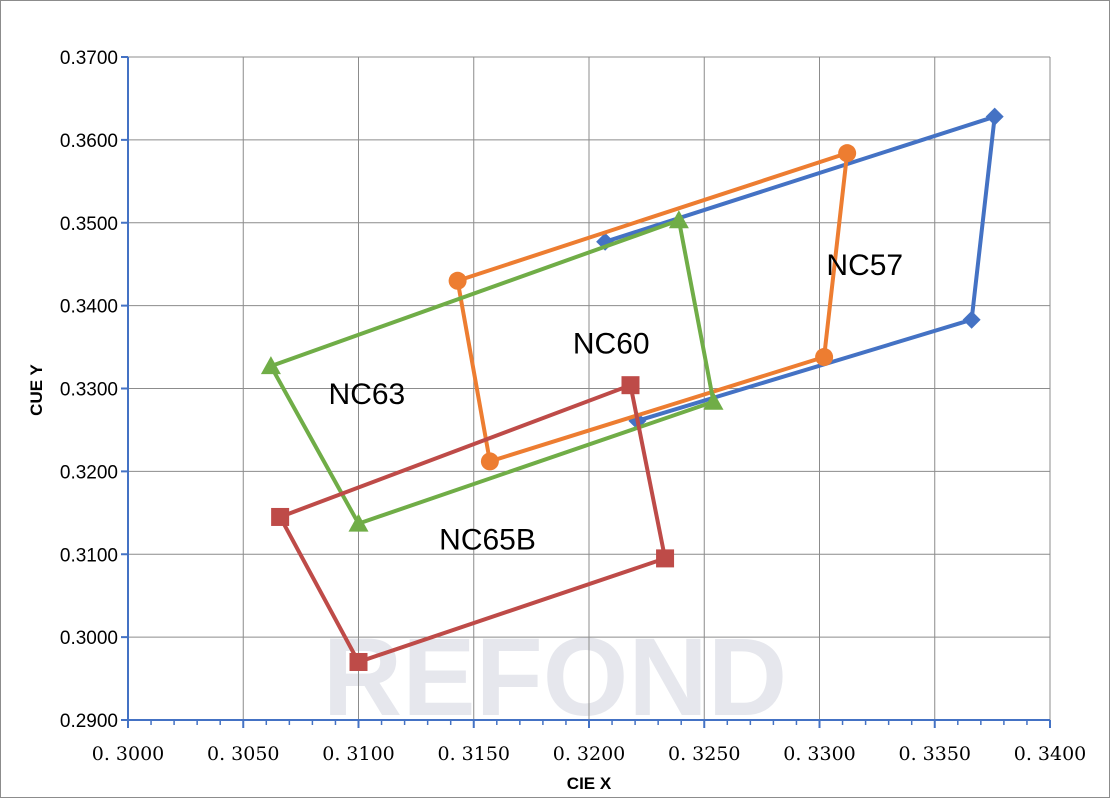  I want to click on watermark-text: REFOND, so click(555, 677).